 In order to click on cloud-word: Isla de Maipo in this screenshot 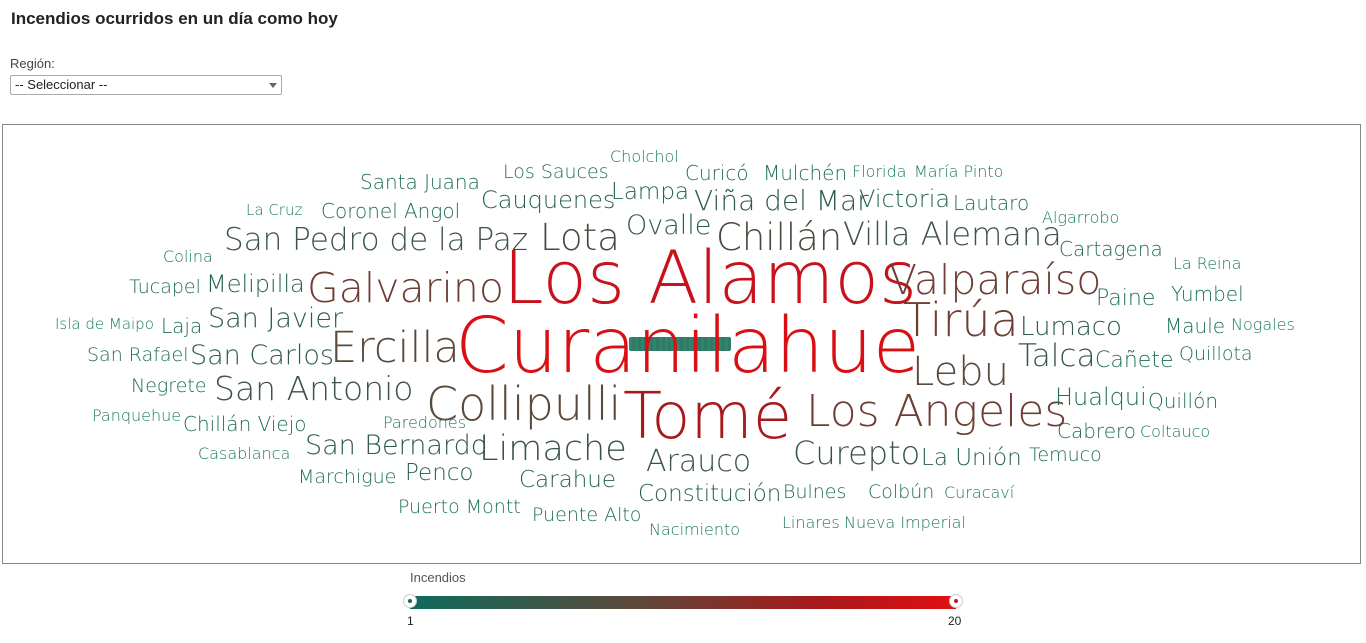, I will do `click(104, 324)`.